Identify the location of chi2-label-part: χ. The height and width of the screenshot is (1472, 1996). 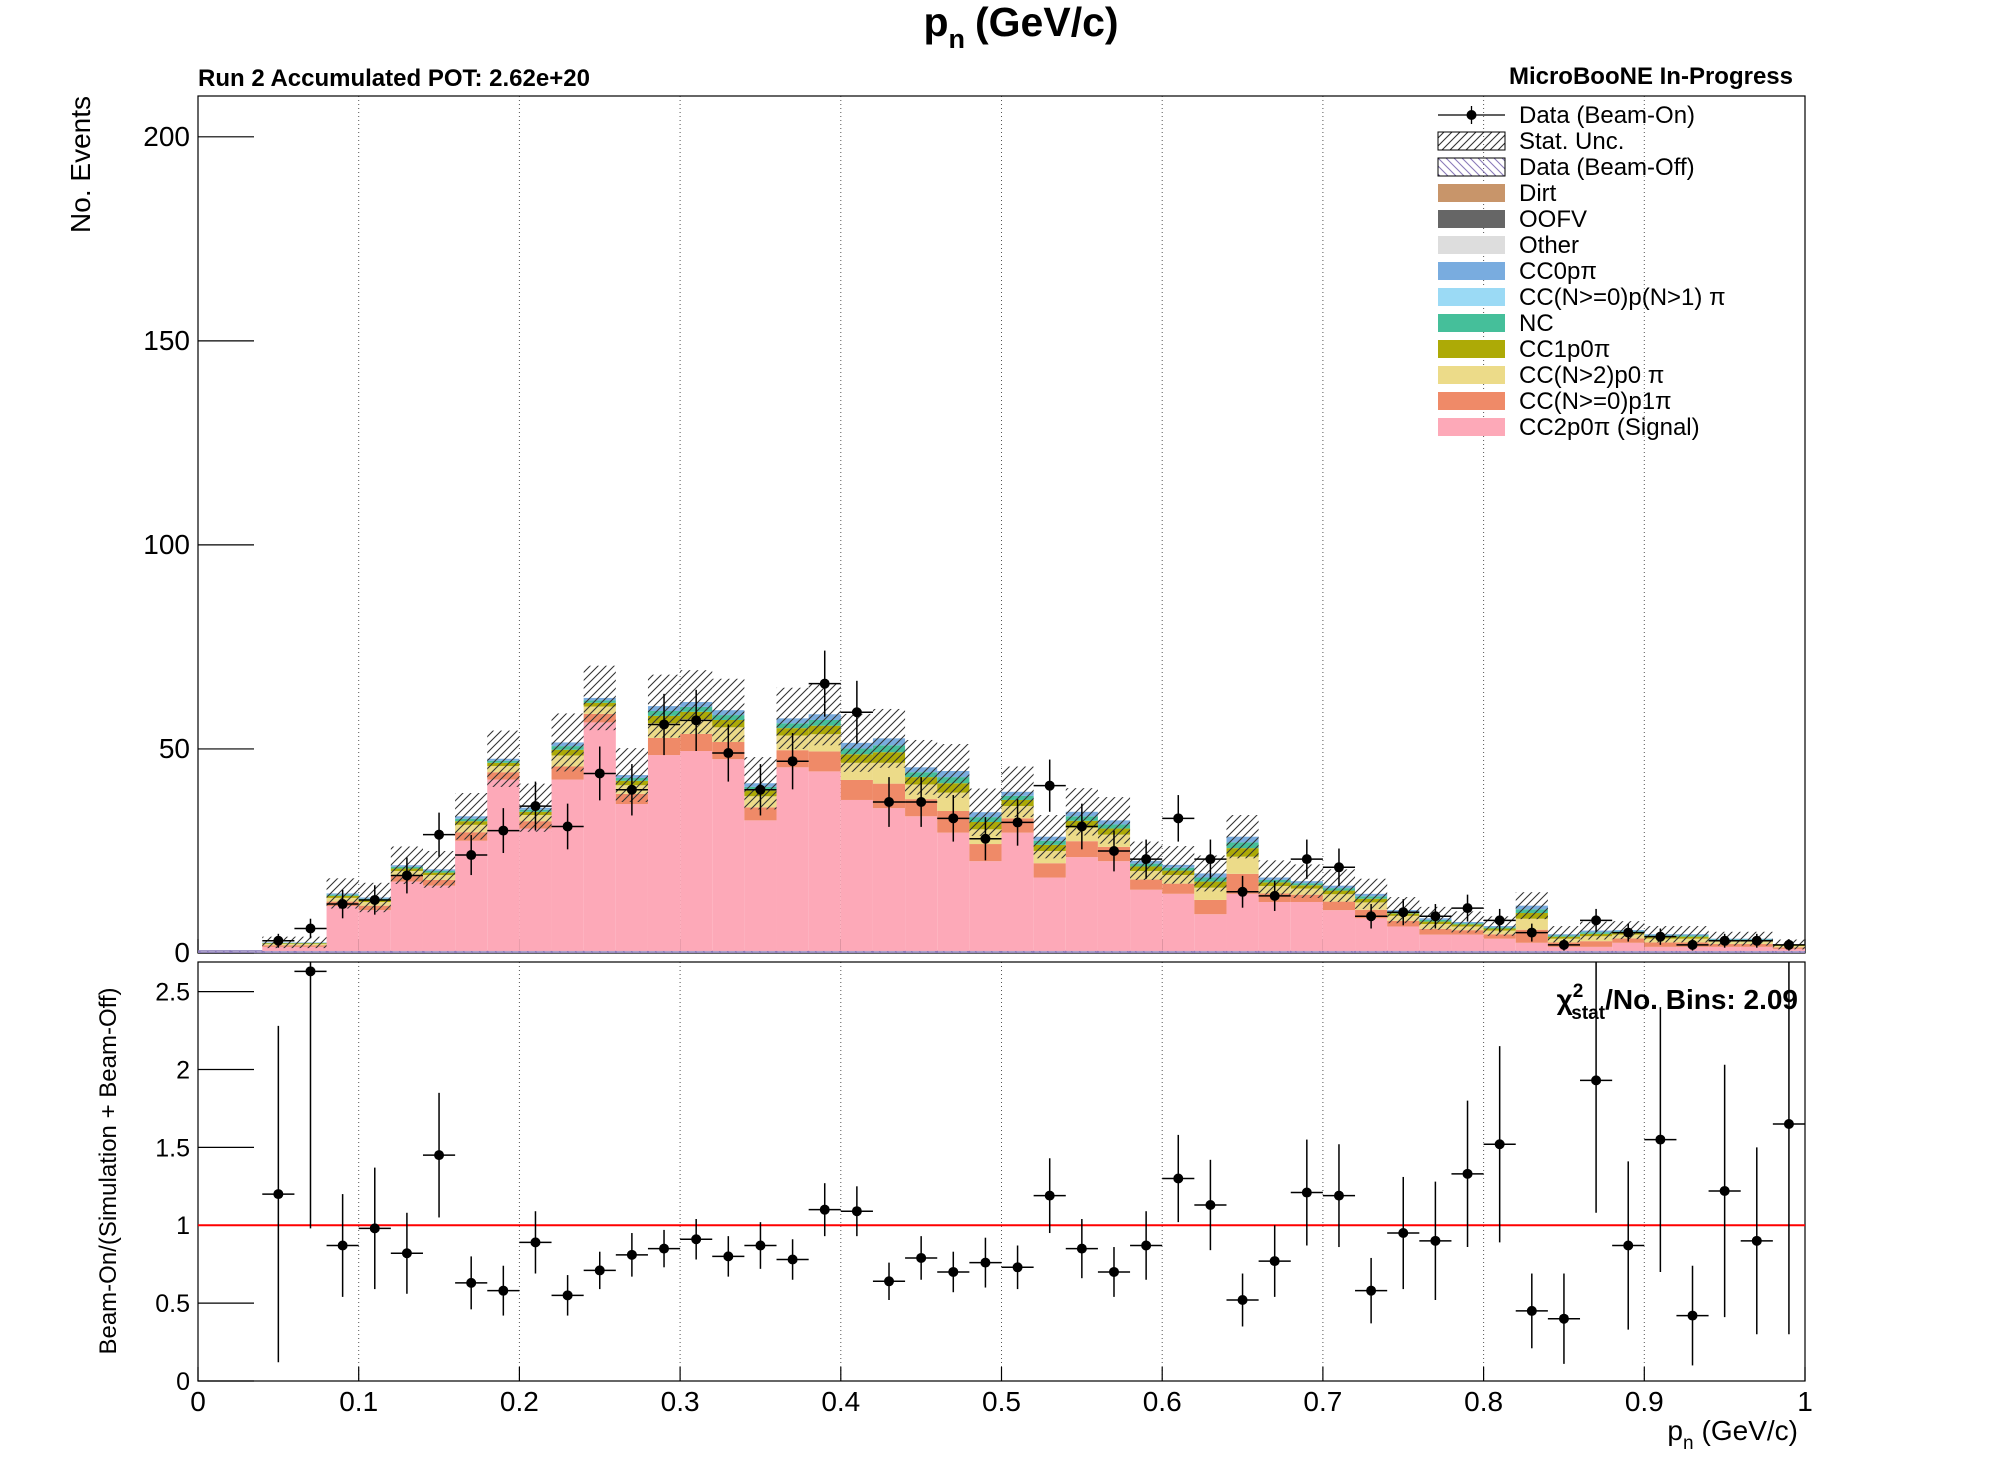
(1565, 999).